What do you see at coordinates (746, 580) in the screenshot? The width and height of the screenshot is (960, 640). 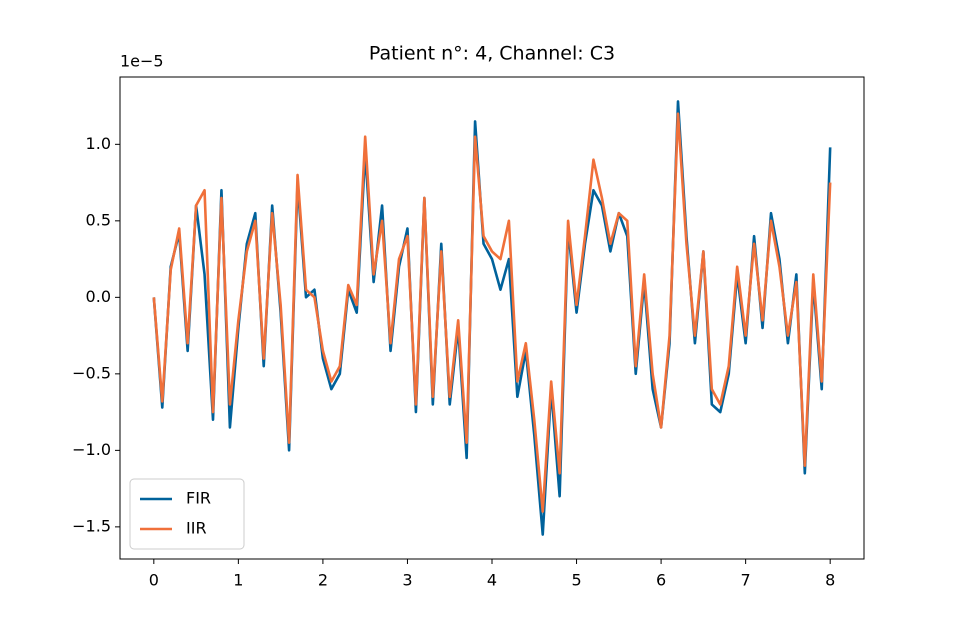 I see `x-tick-label: 7` at bounding box center [746, 580].